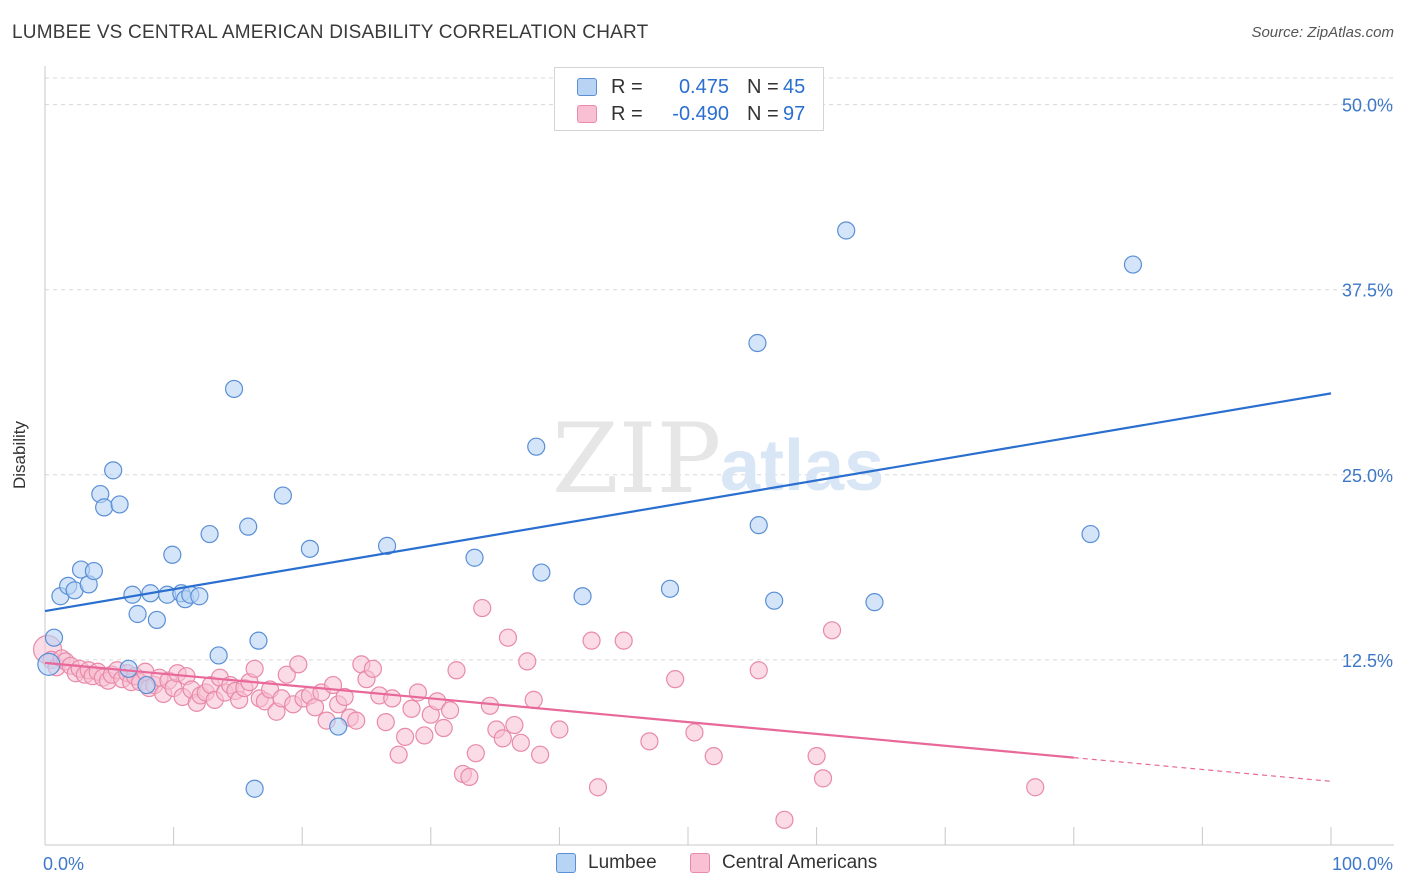 The image size is (1406, 892). I want to click on legend-row-lumbee: R = 0.475 N = 45, so click(704, 87).